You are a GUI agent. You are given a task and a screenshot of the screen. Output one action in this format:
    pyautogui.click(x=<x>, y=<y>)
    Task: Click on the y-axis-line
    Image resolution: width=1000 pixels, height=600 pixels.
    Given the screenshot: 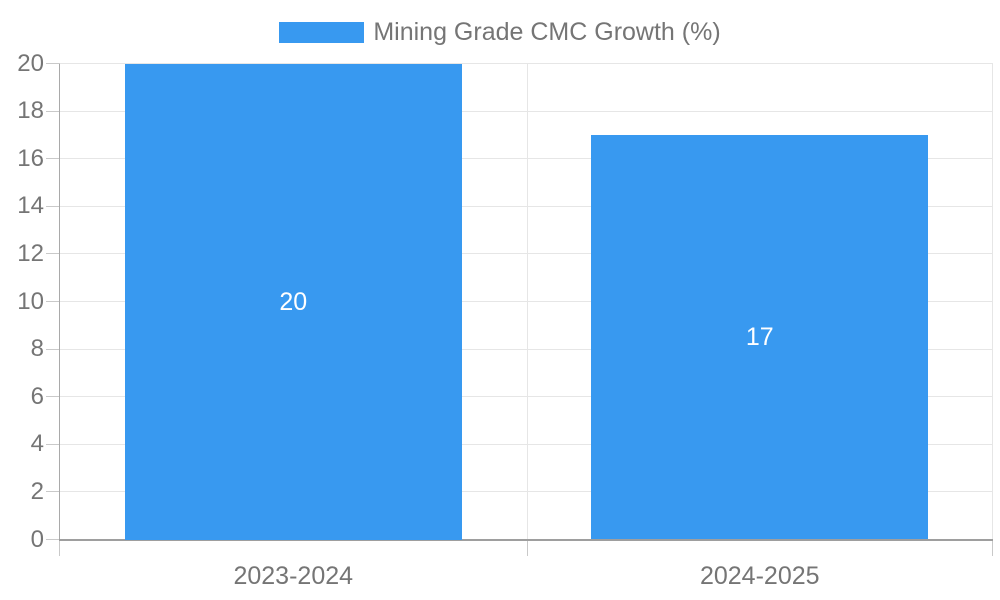 What is the action you would take?
    pyautogui.click(x=59, y=302)
    